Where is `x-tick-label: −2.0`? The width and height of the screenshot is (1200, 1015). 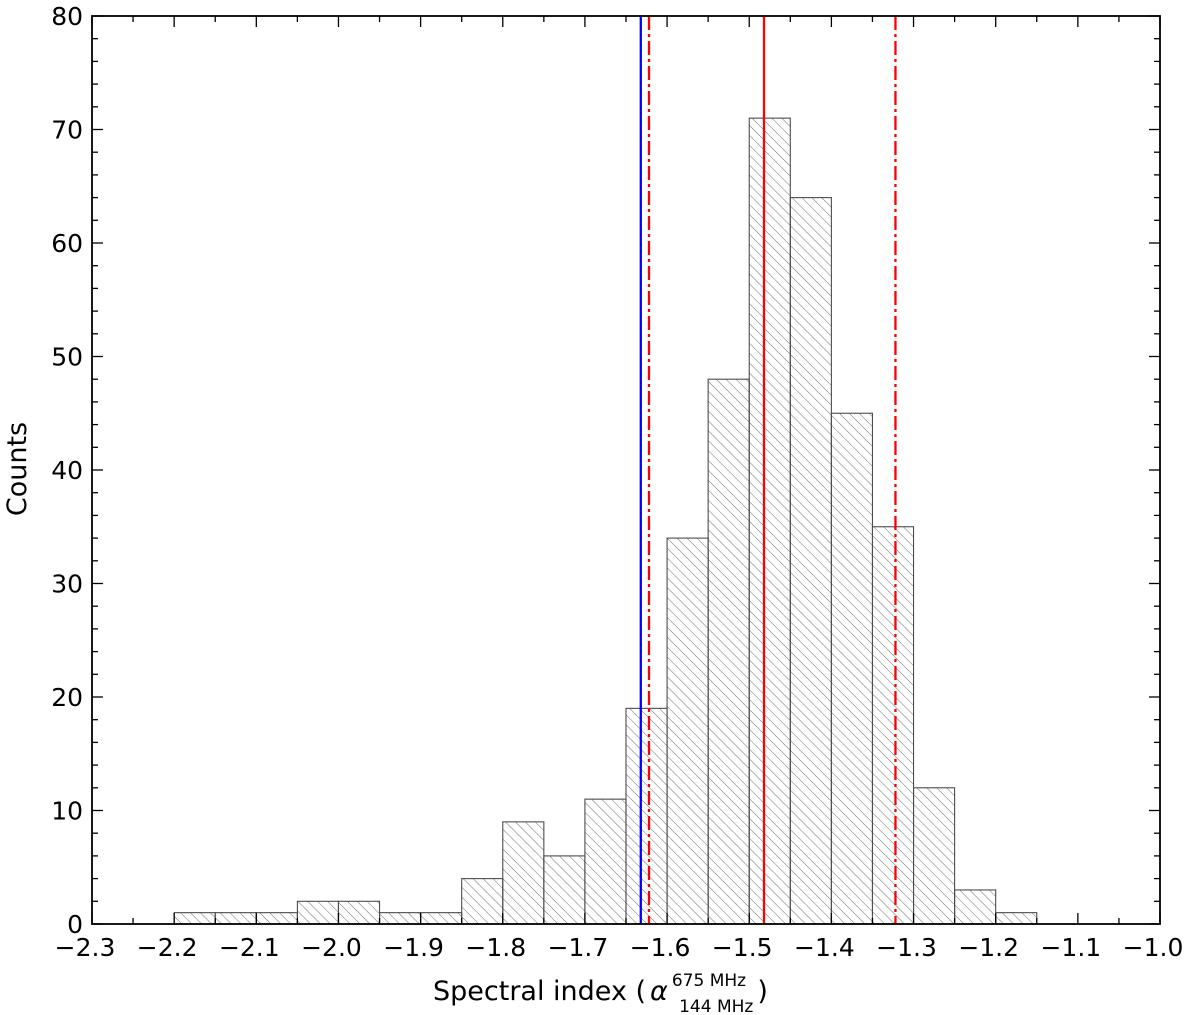
x-tick-label: −2.0 is located at coordinates (331, 947).